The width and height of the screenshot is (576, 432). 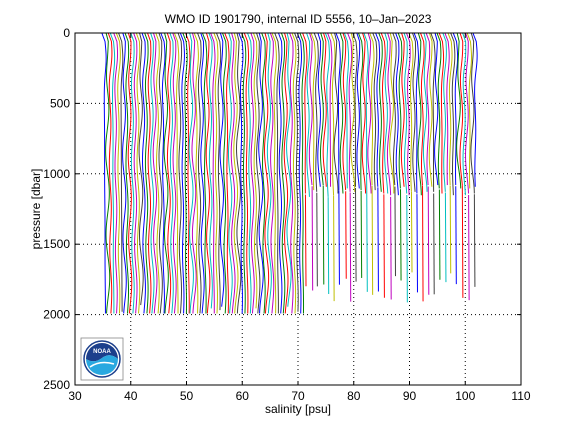 What do you see at coordinates (56, 174) in the screenshot?
I see `y-tick-label: 1000` at bounding box center [56, 174].